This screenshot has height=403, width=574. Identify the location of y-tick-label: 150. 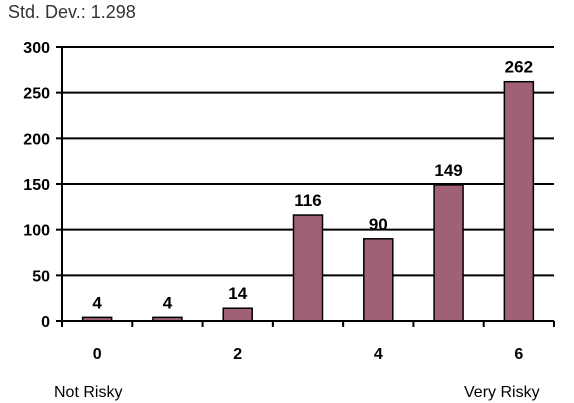
(36, 185).